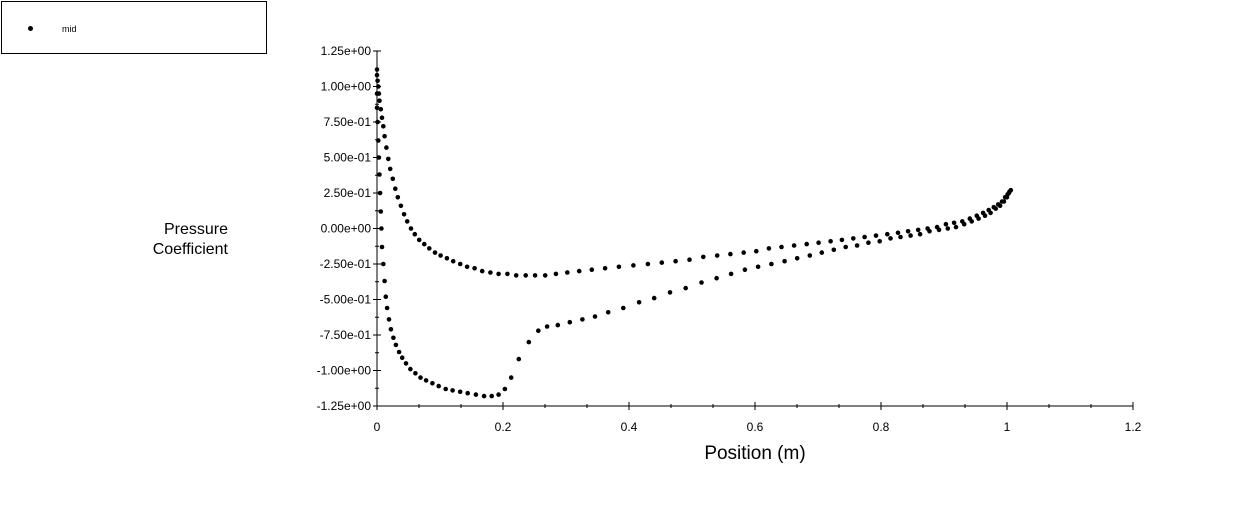 This screenshot has width=1260, height=507. I want to click on legend: mid, so click(134, 27).